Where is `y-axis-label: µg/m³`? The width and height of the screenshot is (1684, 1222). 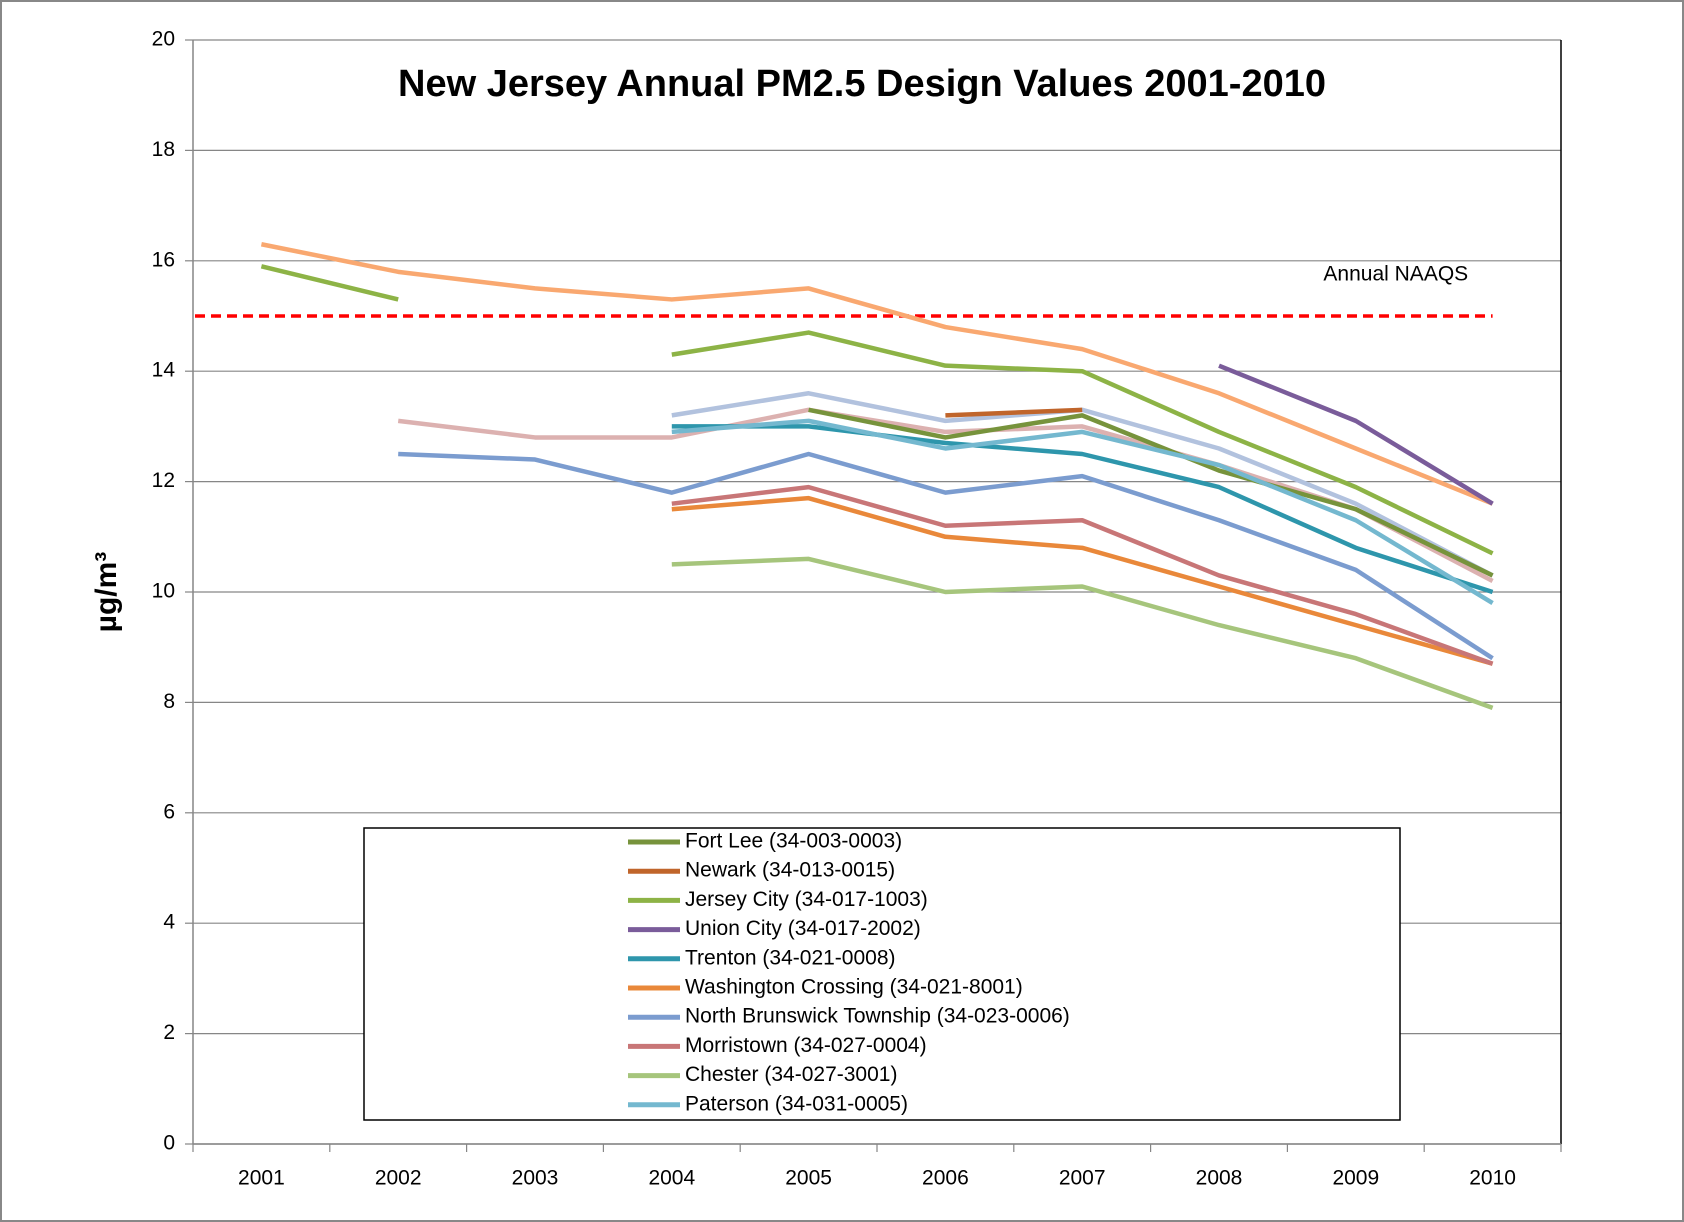
y-axis-label: µg/m³ is located at coordinates (106, 592).